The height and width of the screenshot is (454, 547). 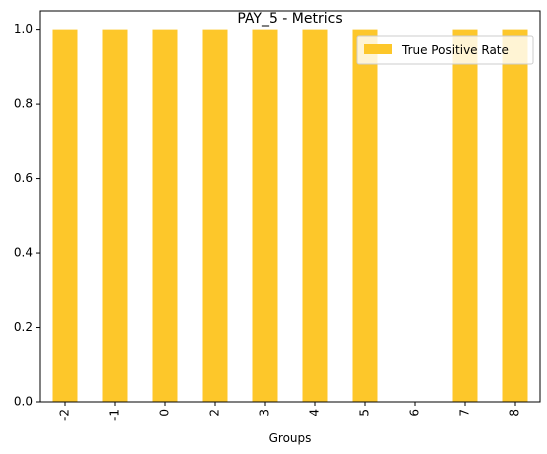 I want to click on x-tick-label: 4, so click(x=315, y=413).